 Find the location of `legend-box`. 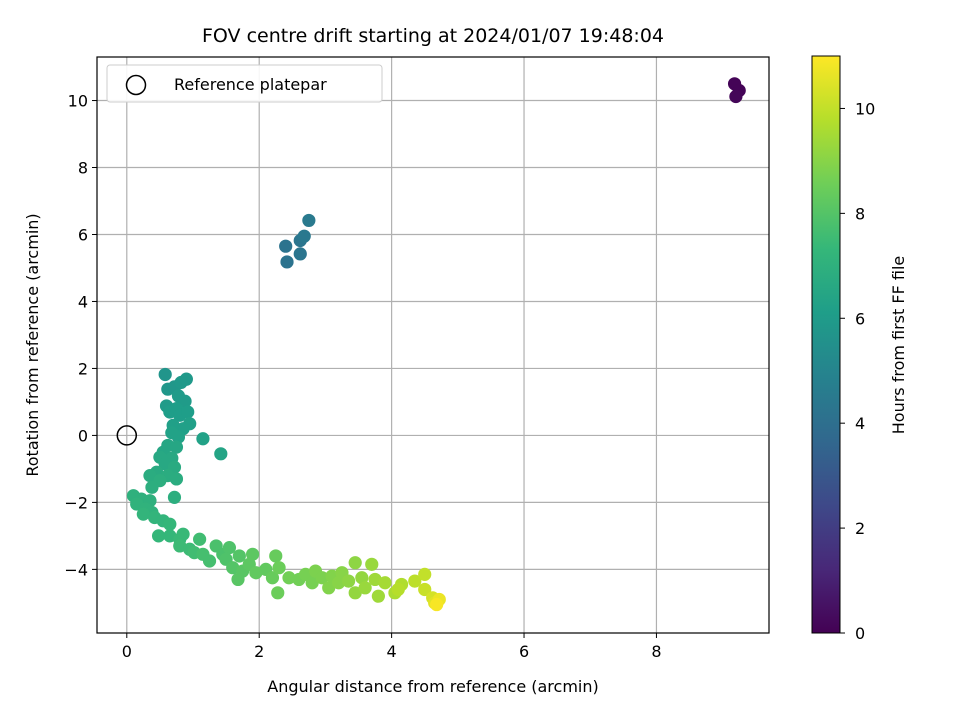

legend-box is located at coordinates (244, 83).